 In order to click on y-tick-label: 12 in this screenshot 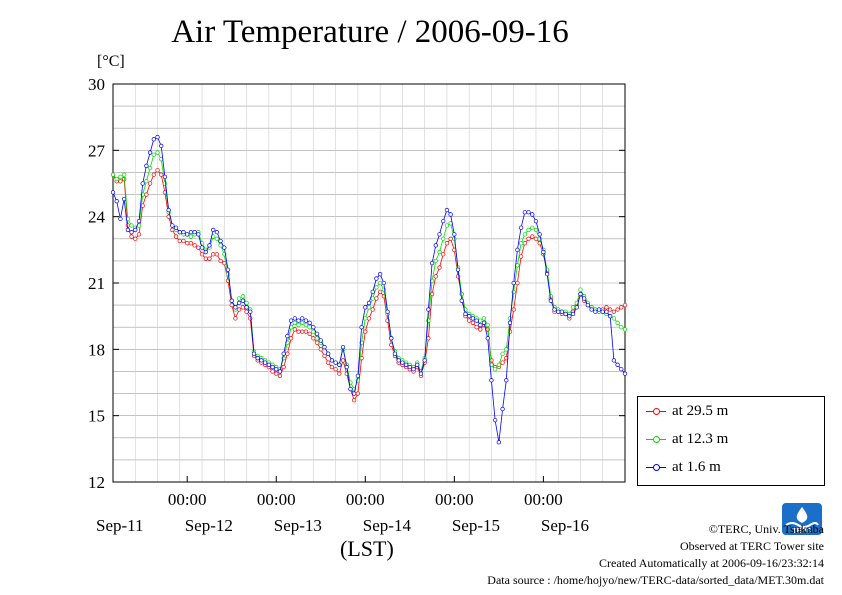, I will do `click(96, 482)`.